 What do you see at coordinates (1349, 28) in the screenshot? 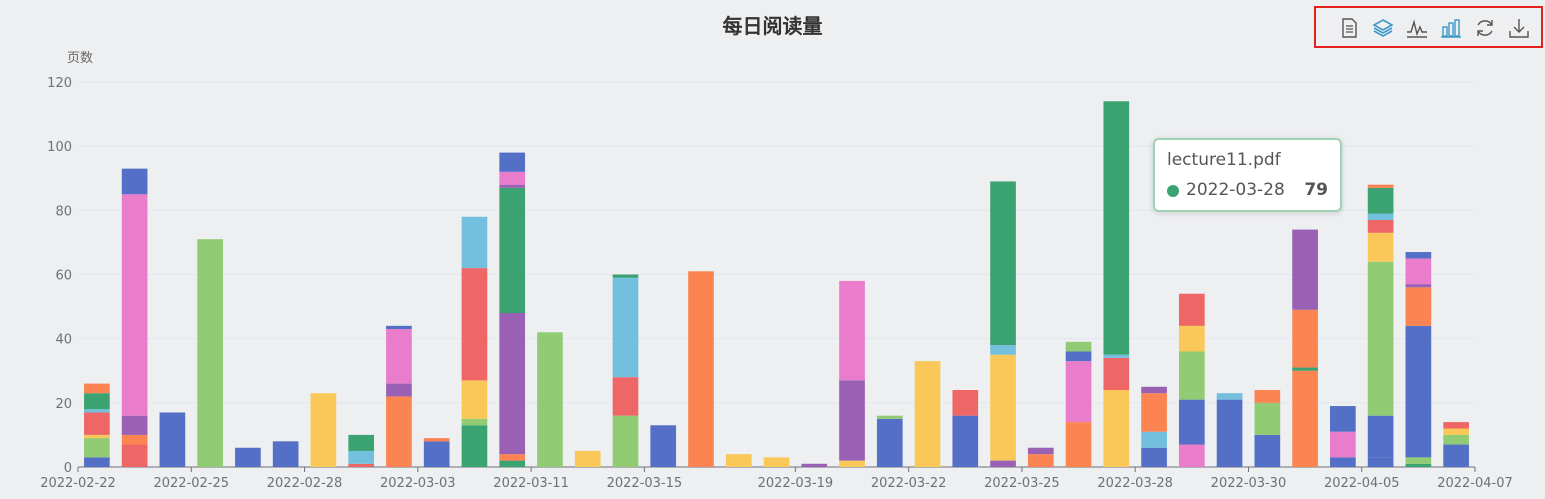
I see `data-view-icon` at bounding box center [1349, 28].